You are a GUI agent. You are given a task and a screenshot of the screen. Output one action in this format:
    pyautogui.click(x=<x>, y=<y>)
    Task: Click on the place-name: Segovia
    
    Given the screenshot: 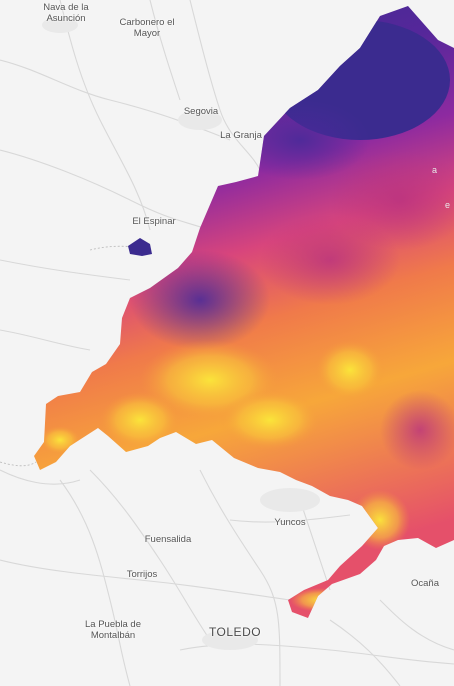 What is the action you would take?
    pyautogui.click(x=201, y=111)
    